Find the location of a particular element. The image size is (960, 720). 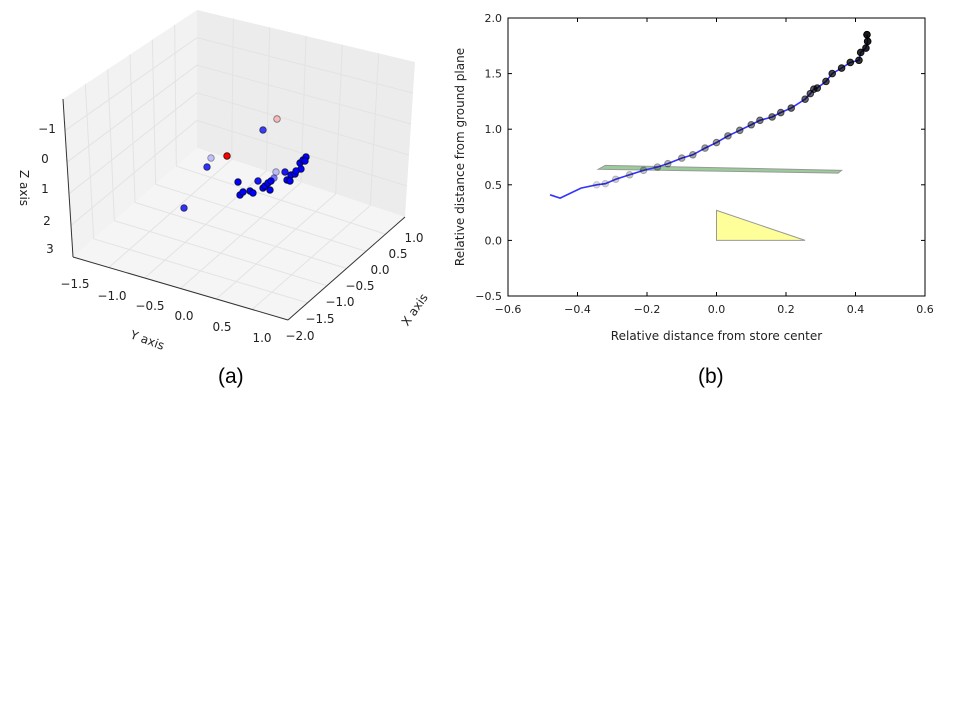

x-tick-label: 0.6 is located at coordinates (925, 309).